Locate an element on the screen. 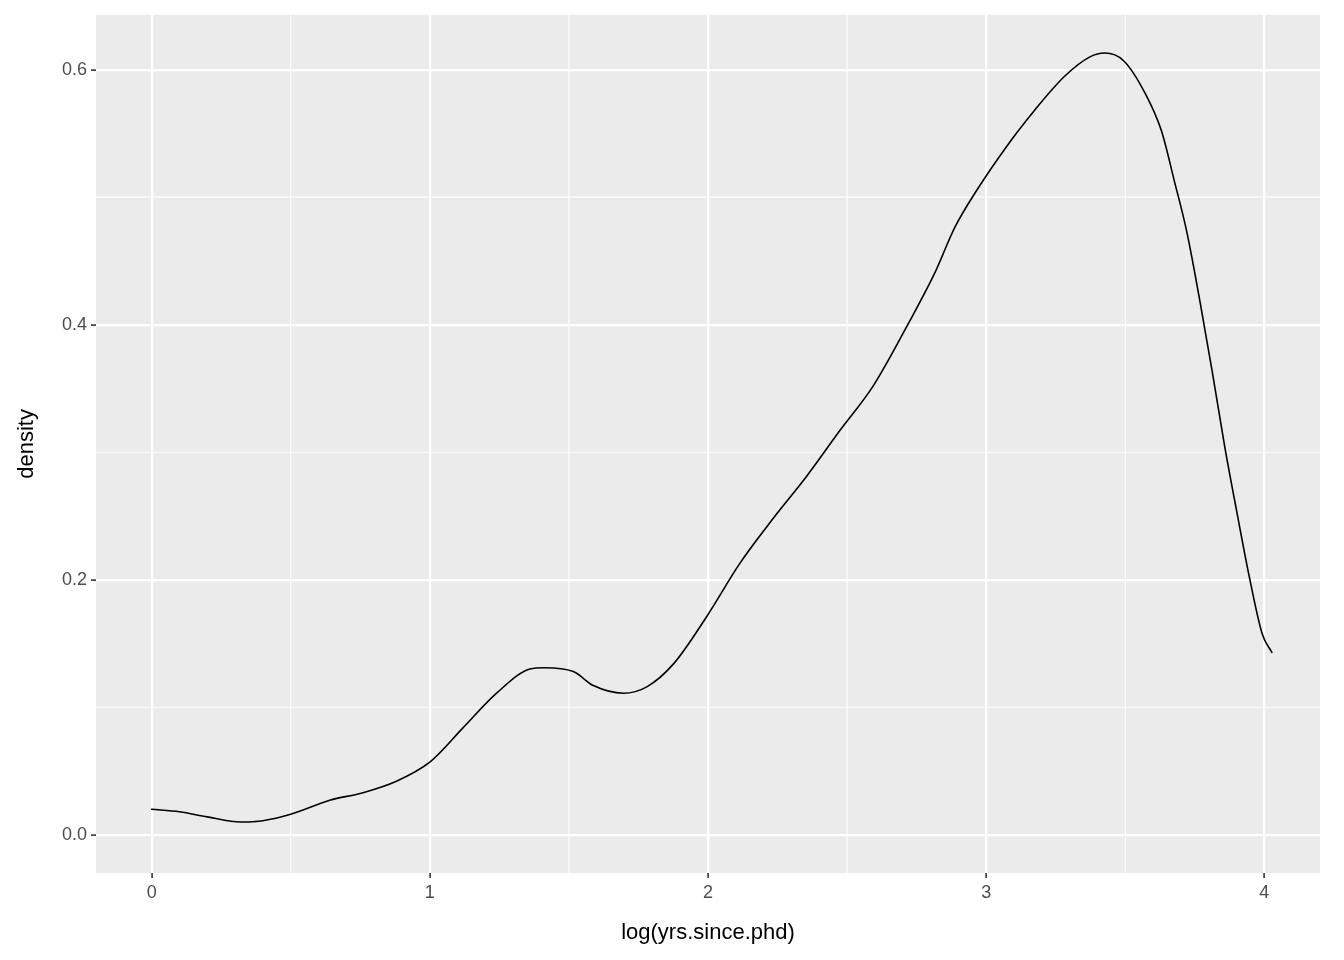 The height and width of the screenshot is (960, 1344). x-tick-label: 1 is located at coordinates (429, 891).